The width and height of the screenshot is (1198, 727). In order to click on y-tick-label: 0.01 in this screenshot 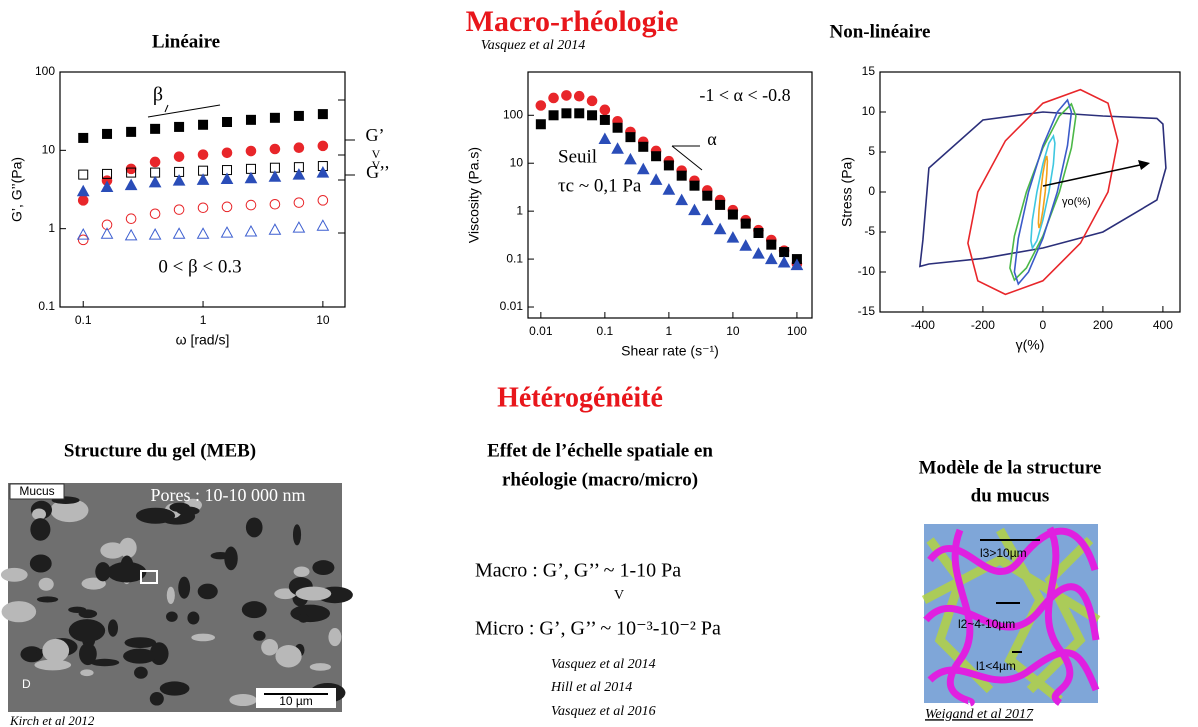, I will do `click(512, 306)`.